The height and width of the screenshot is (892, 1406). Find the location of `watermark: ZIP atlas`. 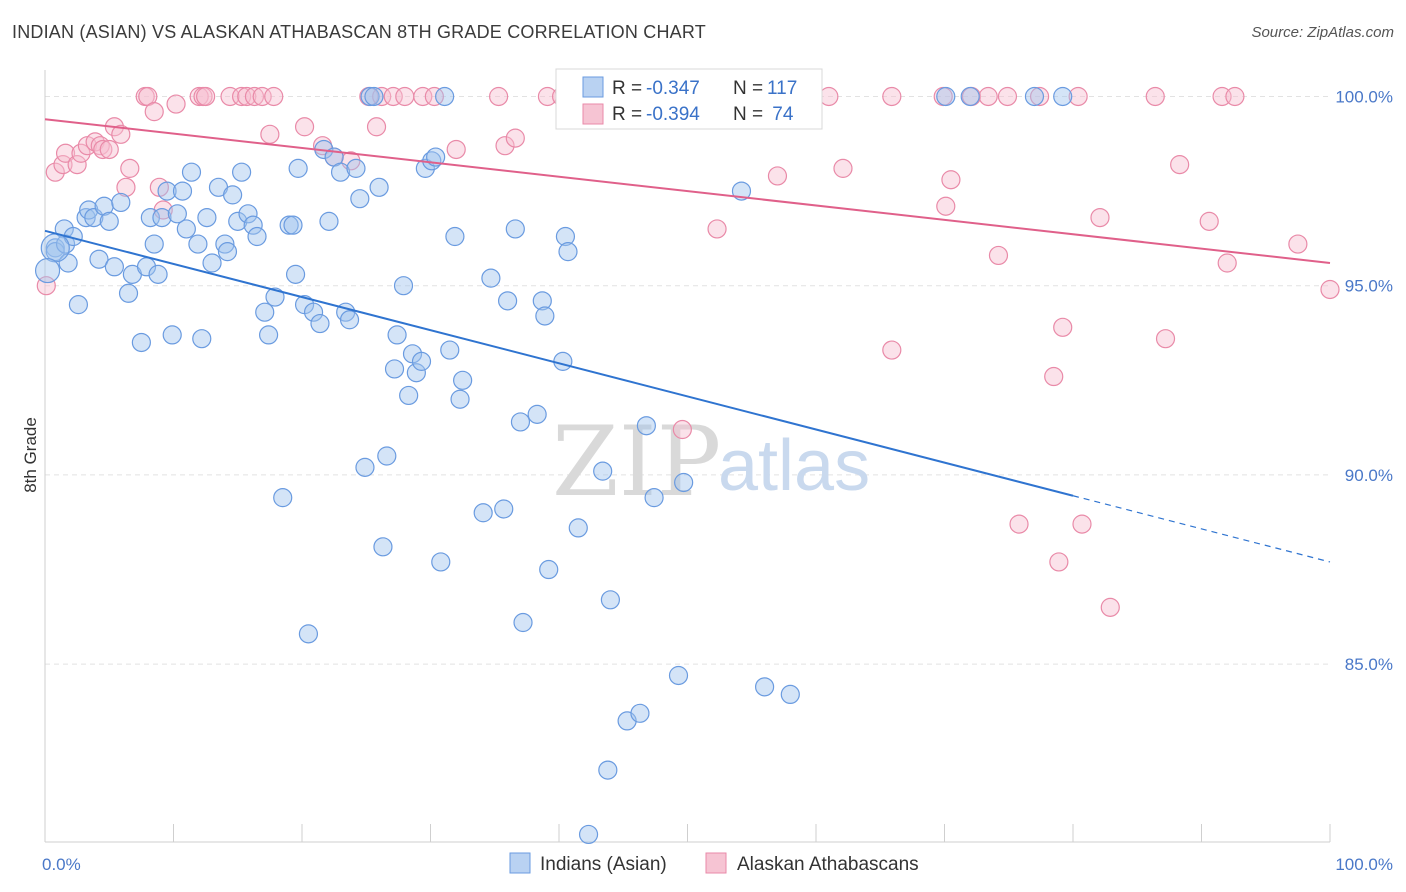

watermark: ZIP atlas is located at coordinates (711, 462).